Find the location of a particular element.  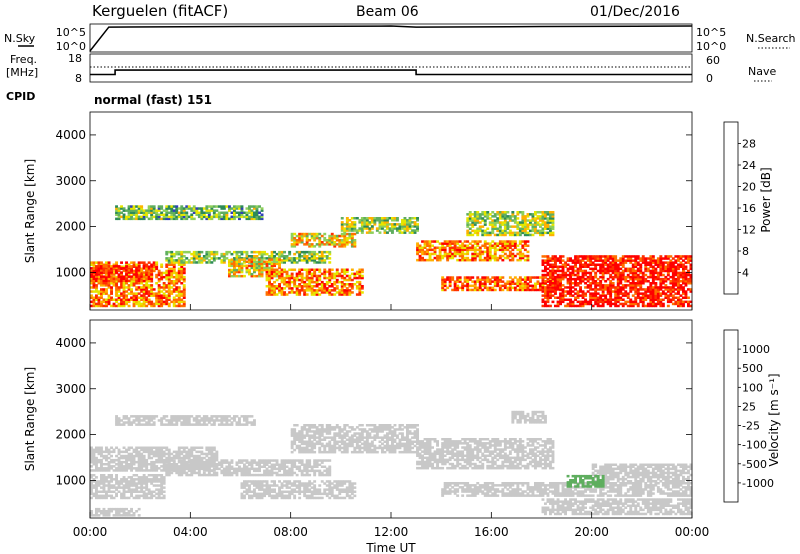

nave-label: Nave is located at coordinates (762, 71).